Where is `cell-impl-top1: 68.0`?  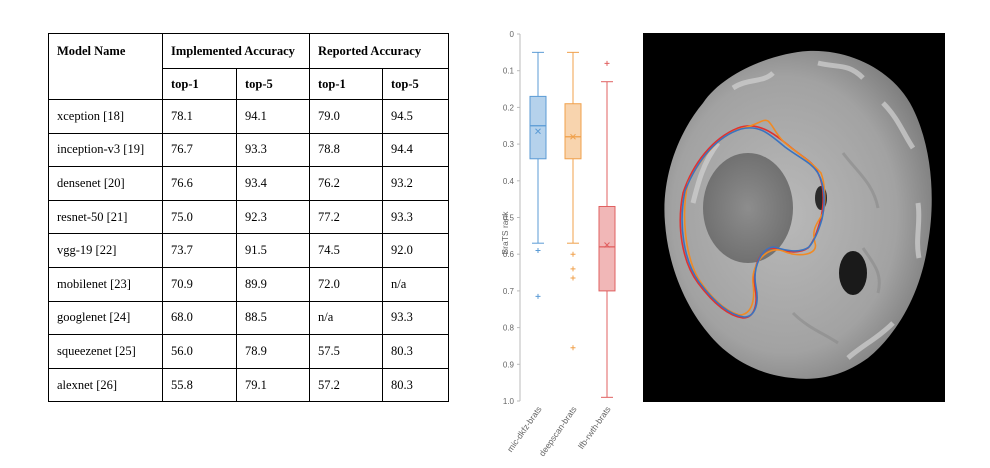
cell-impl-top1: 68.0 is located at coordinates (199, 318).